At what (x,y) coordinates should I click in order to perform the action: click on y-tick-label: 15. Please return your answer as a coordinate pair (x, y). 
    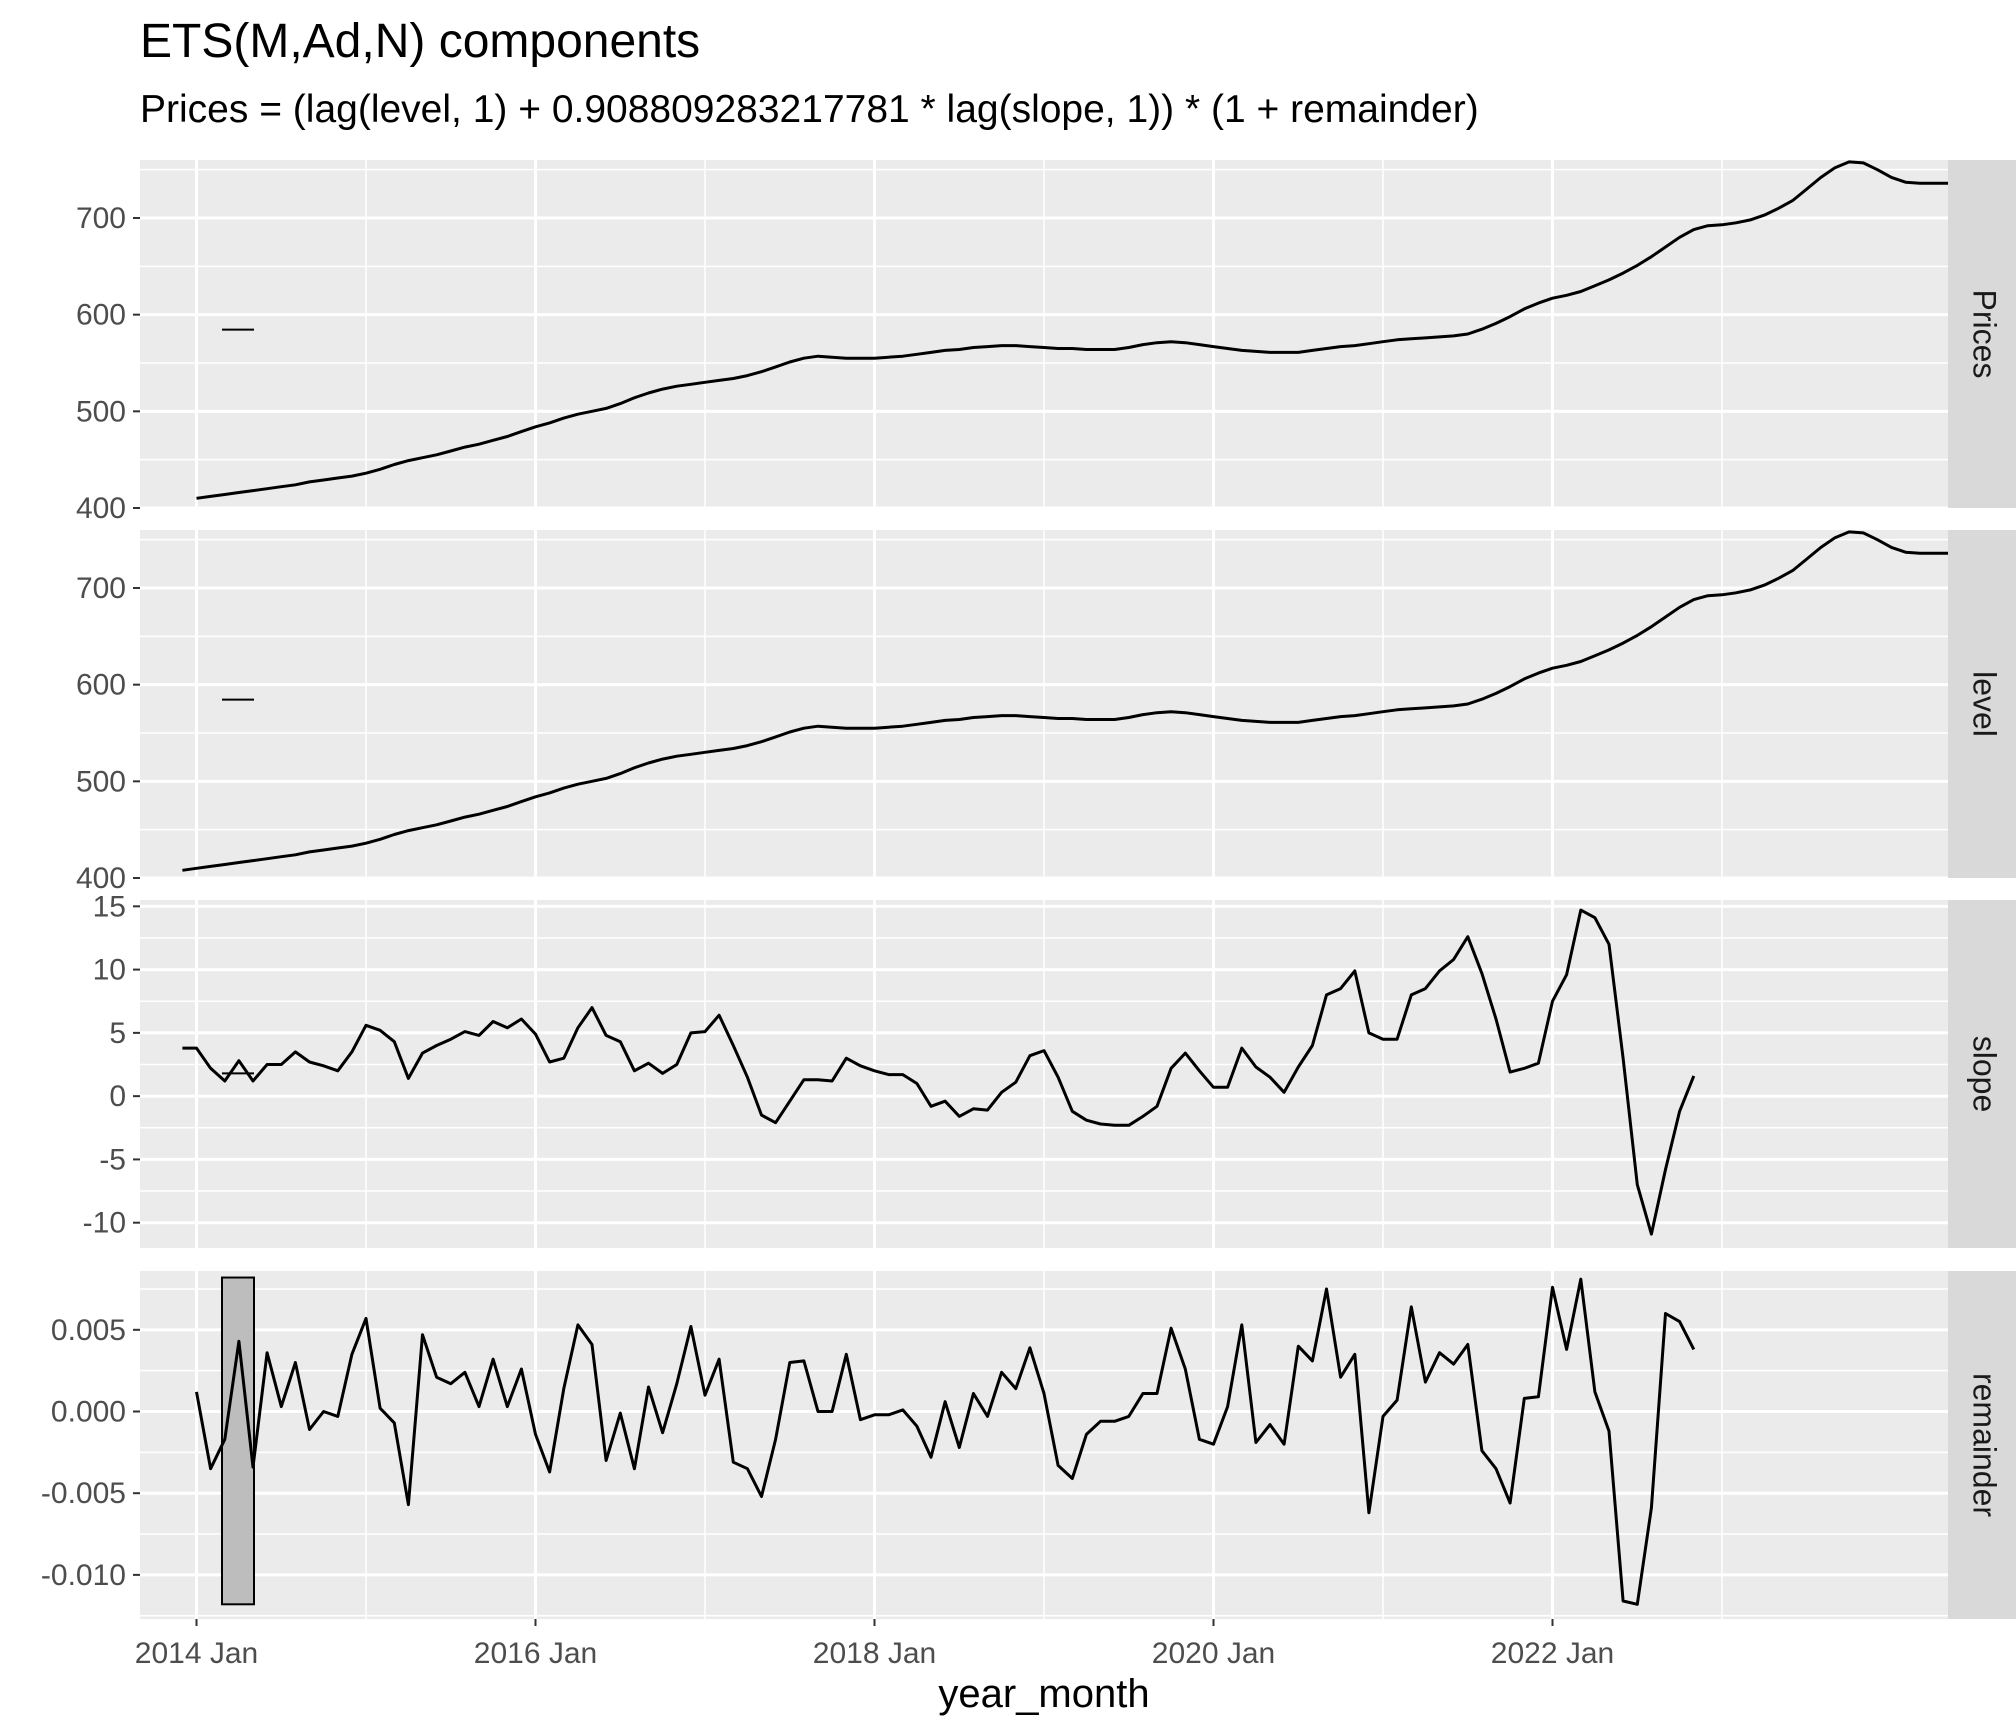
    Looking at the image, I should click on (109, 906).